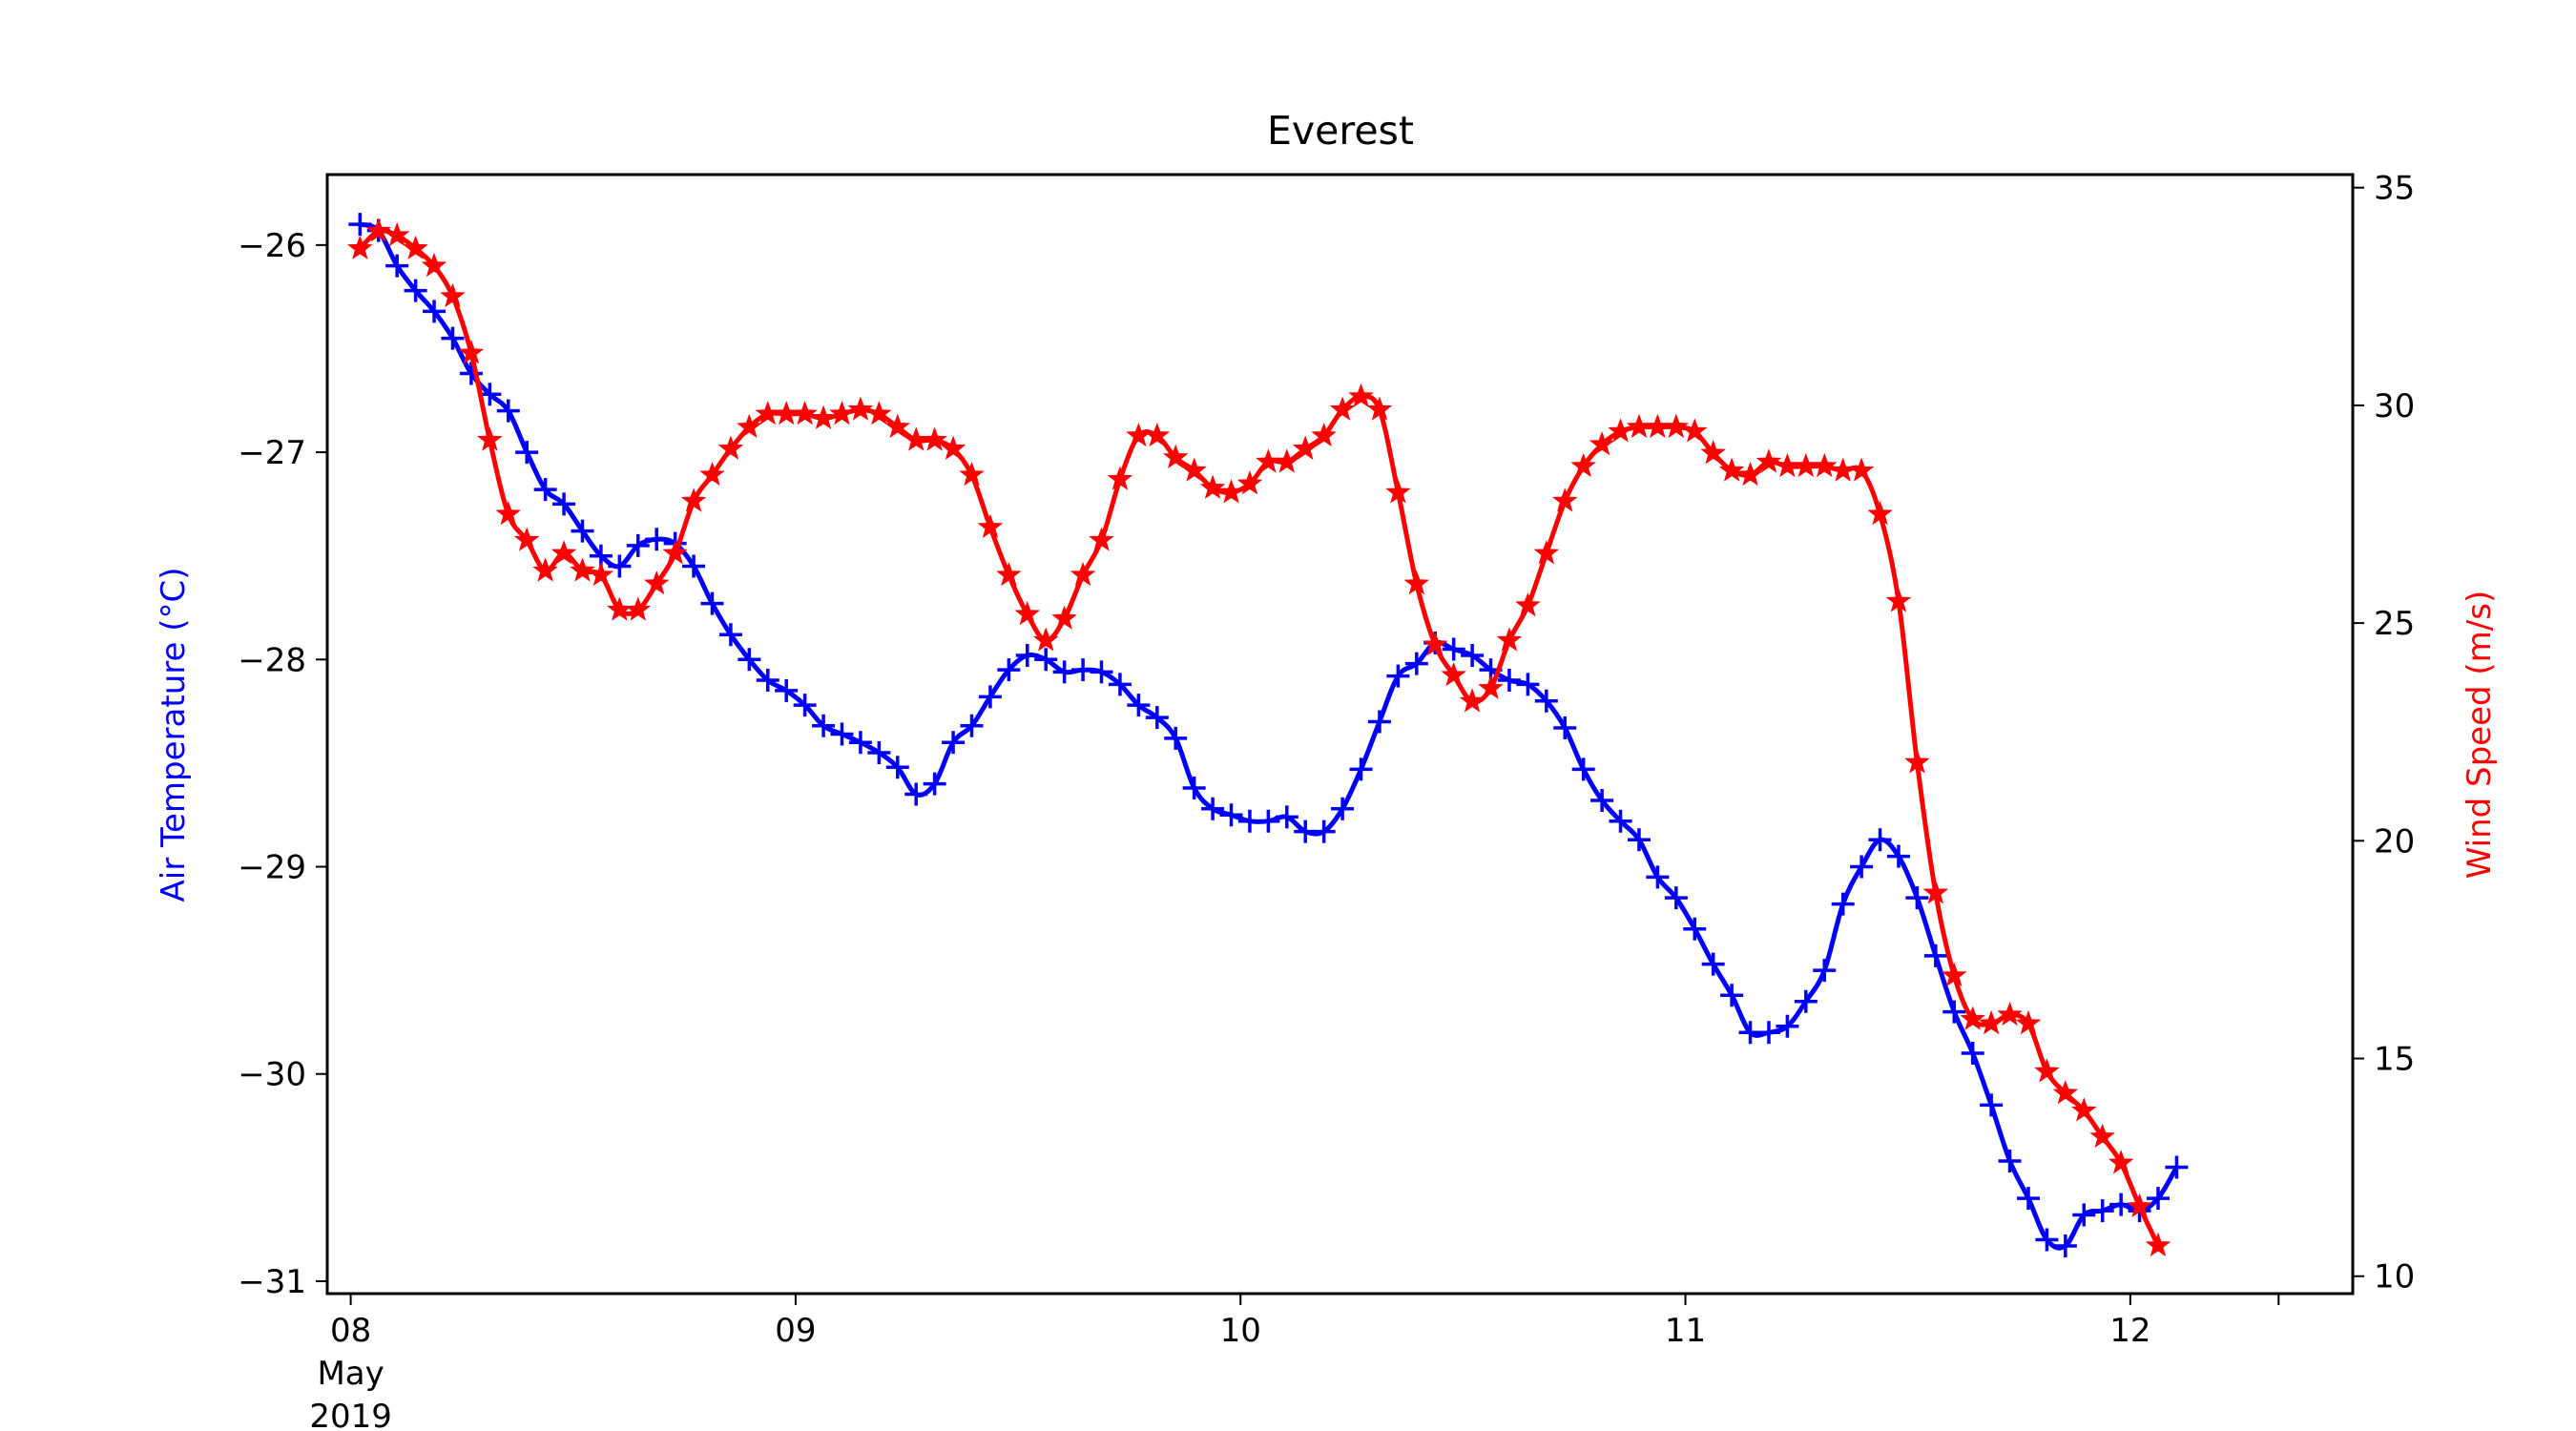  I want to click on x-tick-label: 08, so click(350, 1331).